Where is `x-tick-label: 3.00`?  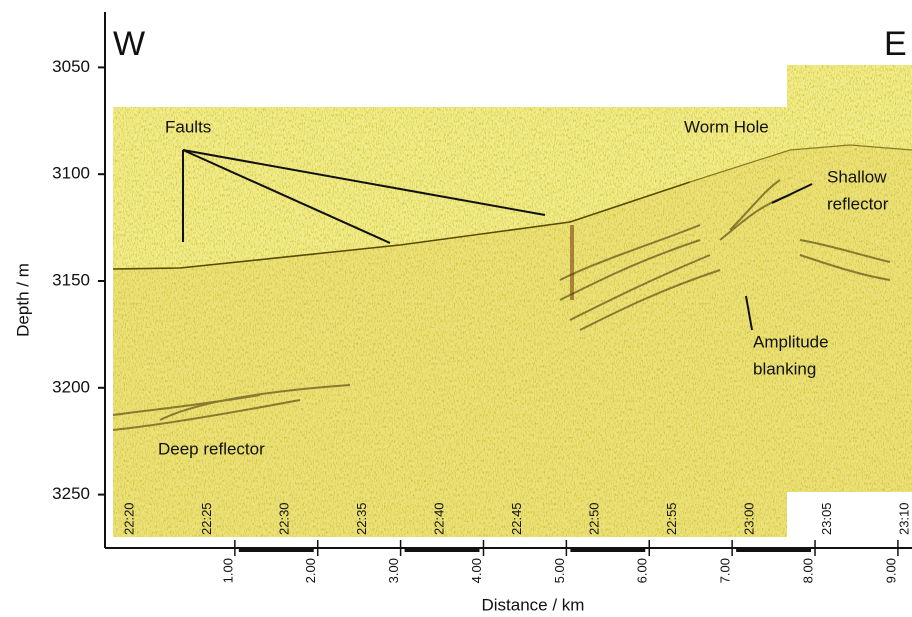
x-tick-label: 3.00 is located at coordinates (393, 570).